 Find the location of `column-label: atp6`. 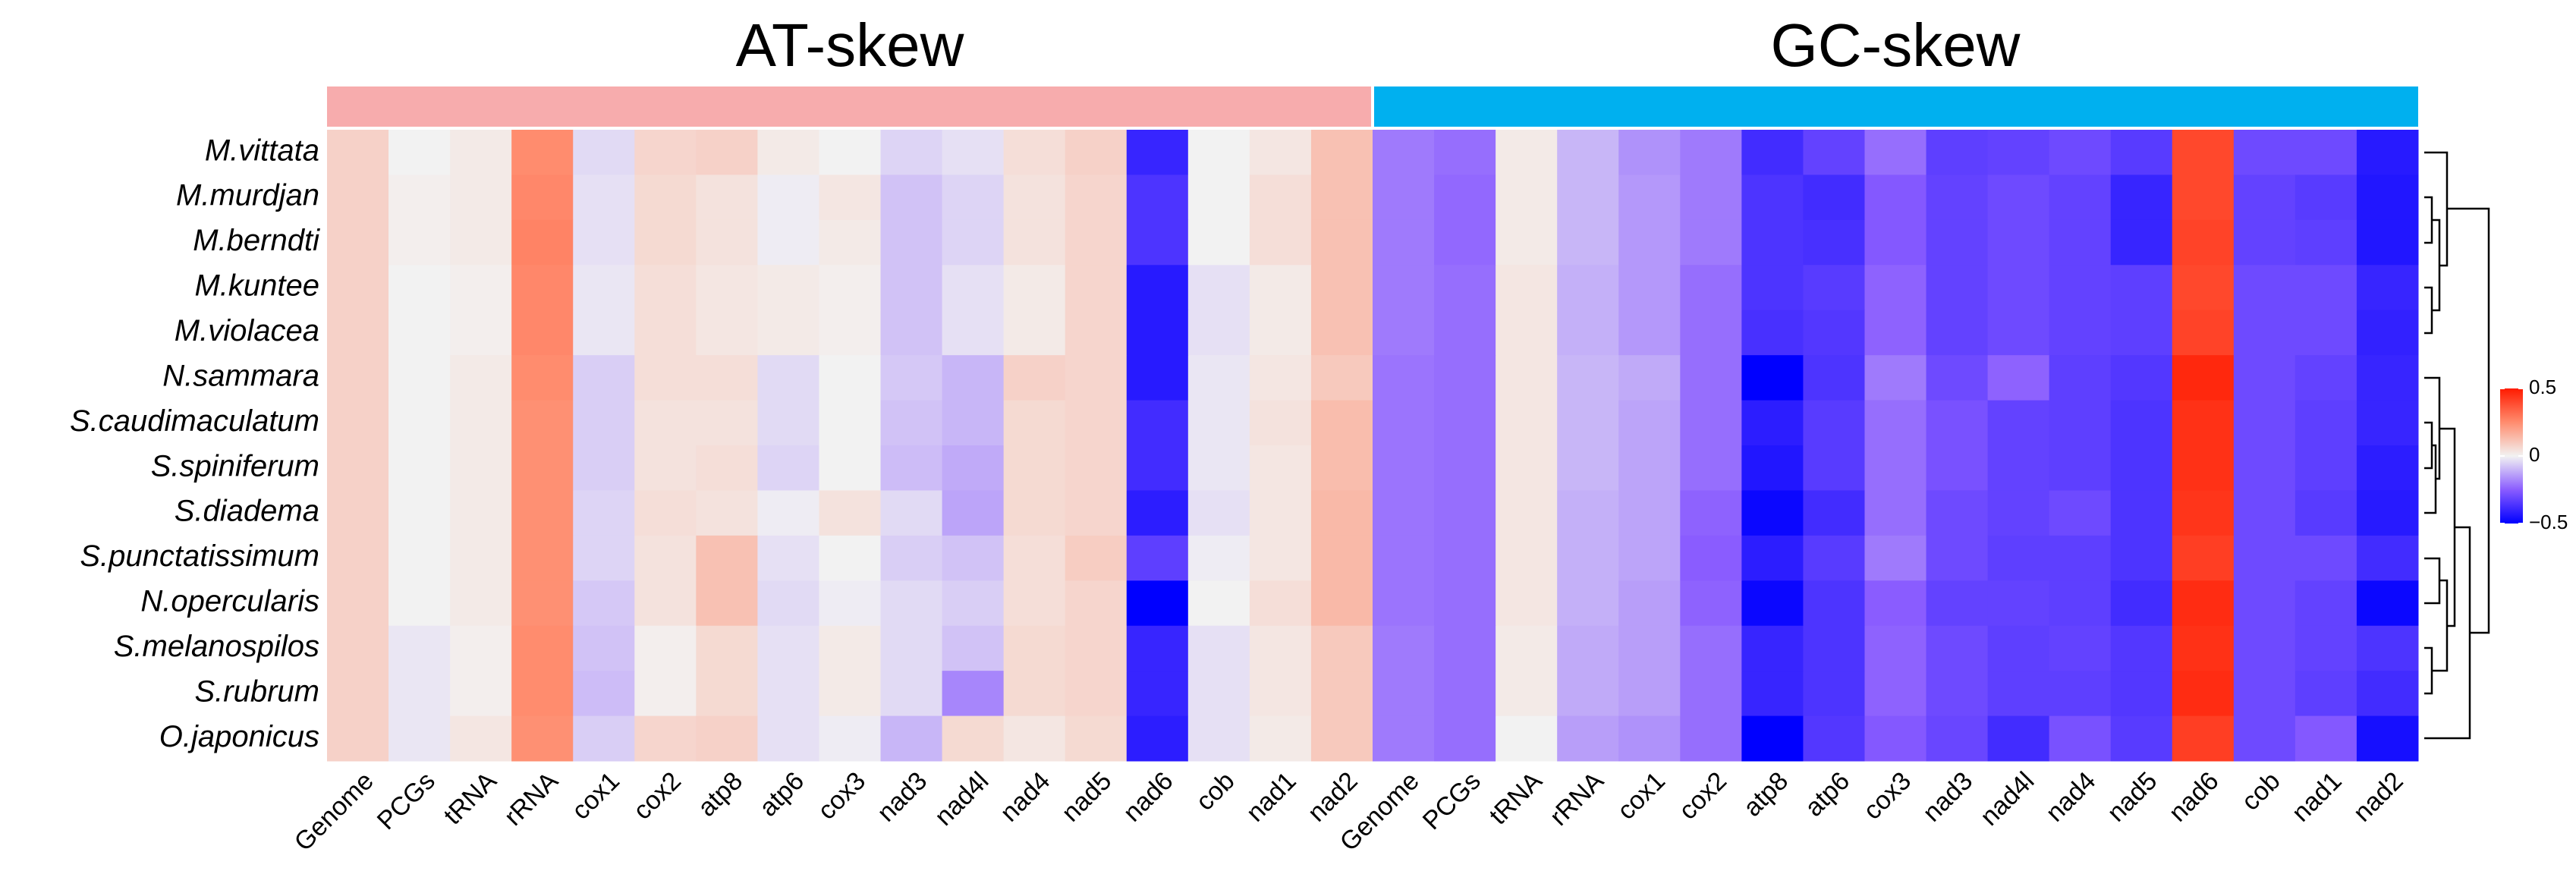

column-label: atp6 is located at coordinates (1827, 794).